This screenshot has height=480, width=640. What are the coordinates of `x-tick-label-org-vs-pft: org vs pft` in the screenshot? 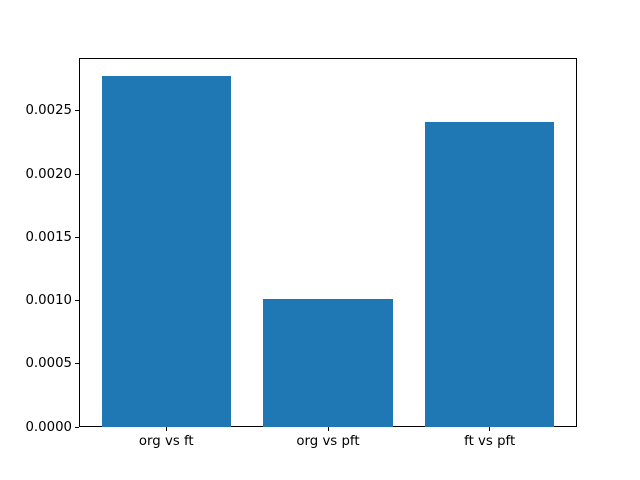 It's located at (328, 441).